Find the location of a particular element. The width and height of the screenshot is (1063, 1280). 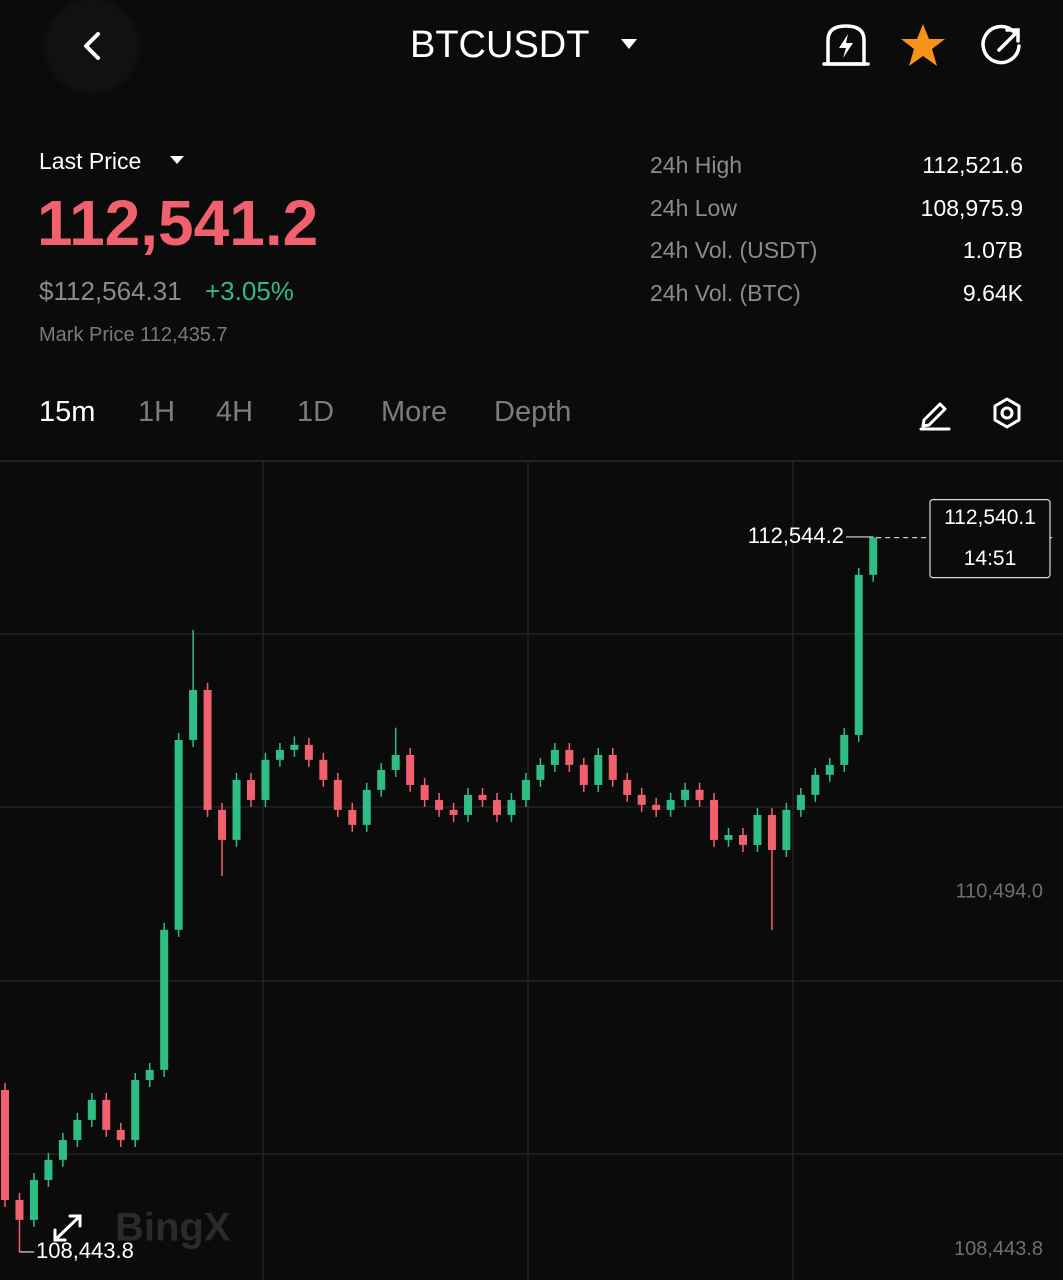

timeframe-tab: Depth is located at coordinates (533, 412).